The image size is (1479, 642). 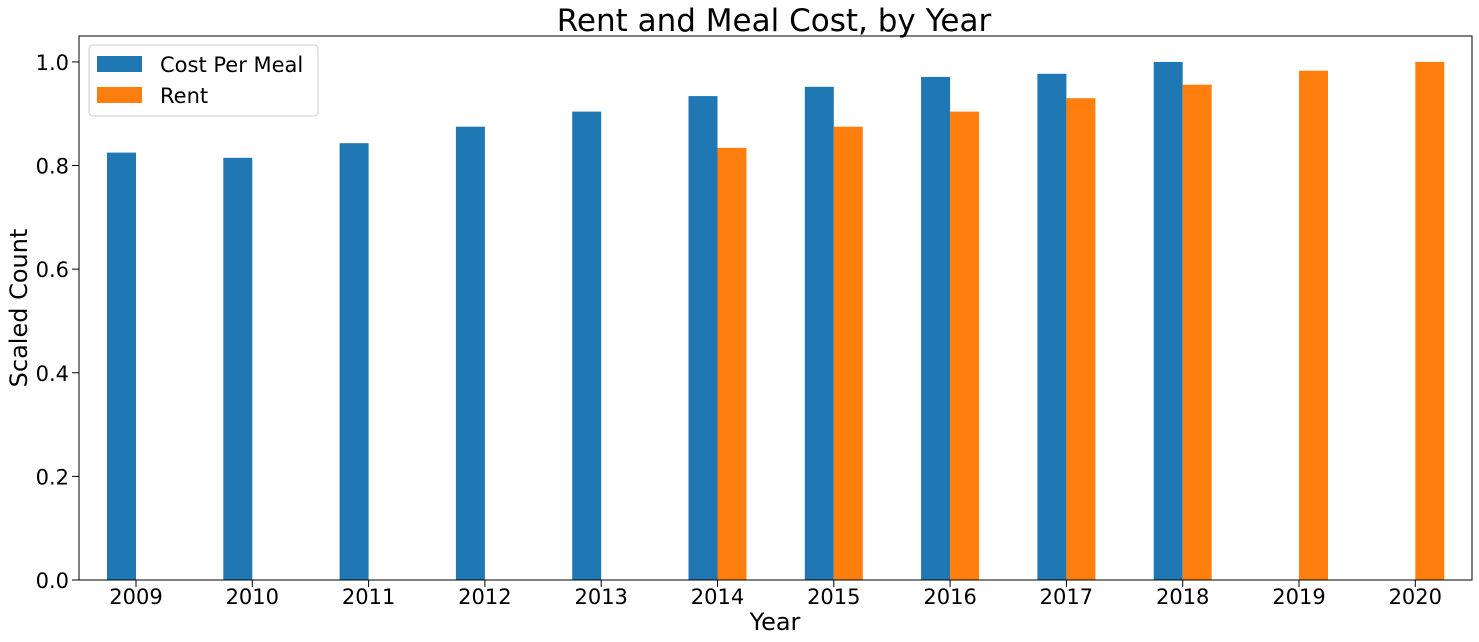 What do you see at coordinates (774, 21) in the screenshot?
I see `chart-title: Rent and Meal Cost, by Year` at bounding box center [774, 21].